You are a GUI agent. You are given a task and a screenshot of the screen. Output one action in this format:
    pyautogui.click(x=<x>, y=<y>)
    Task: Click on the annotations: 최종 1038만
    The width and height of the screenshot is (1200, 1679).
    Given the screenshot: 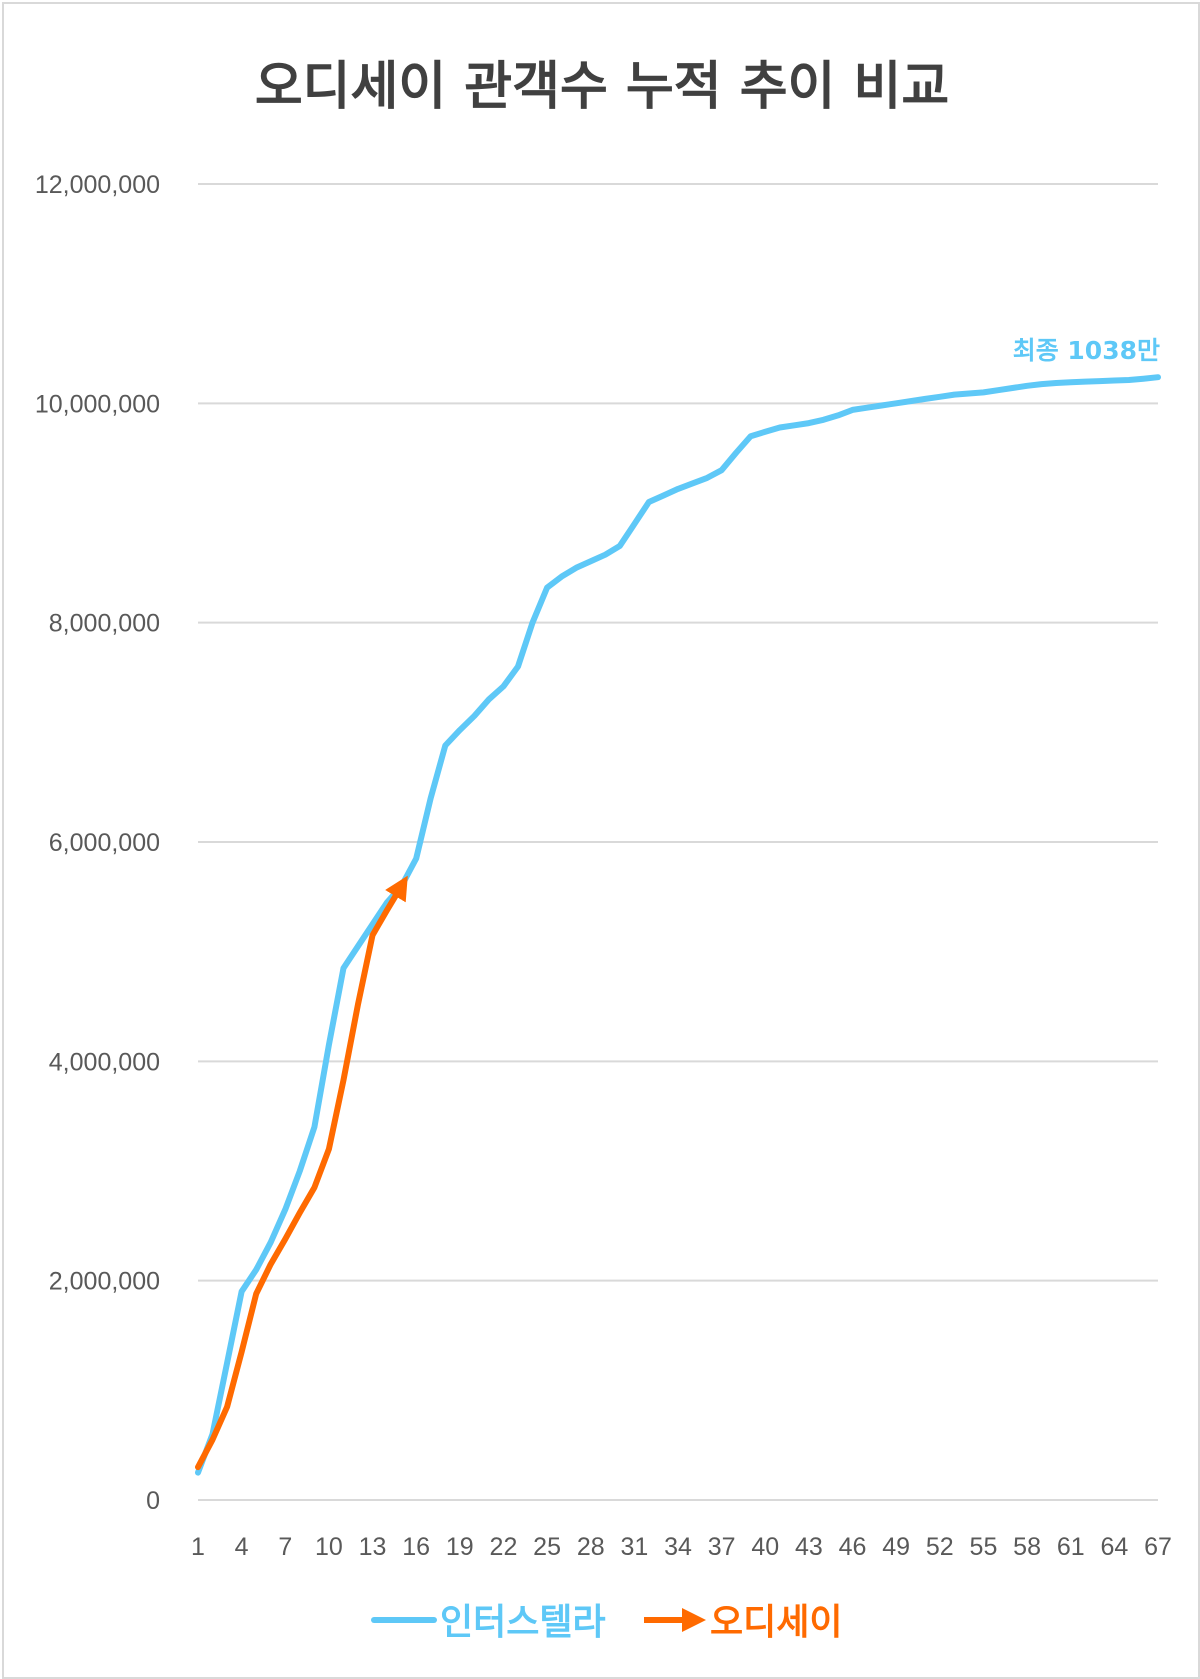 What is the action you would take?
    pyautogui.click(x=1086, y=350)
    